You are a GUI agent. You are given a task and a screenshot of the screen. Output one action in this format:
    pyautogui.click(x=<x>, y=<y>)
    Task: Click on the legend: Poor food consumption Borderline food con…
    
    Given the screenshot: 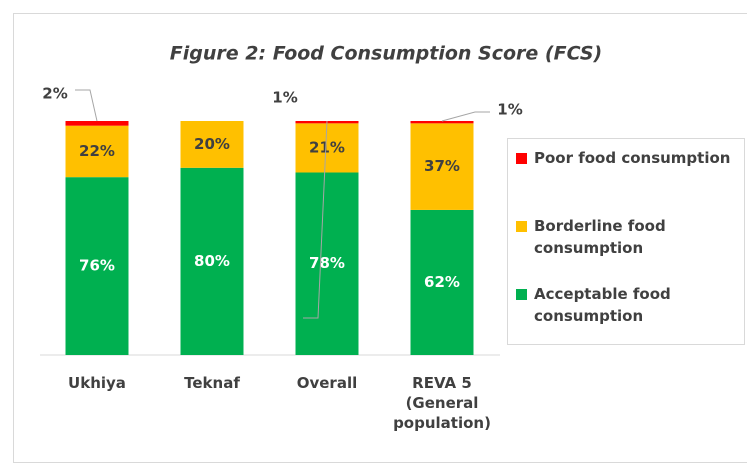 What is the action you would take?
    pyautogui.click(x=626, y=241)
    